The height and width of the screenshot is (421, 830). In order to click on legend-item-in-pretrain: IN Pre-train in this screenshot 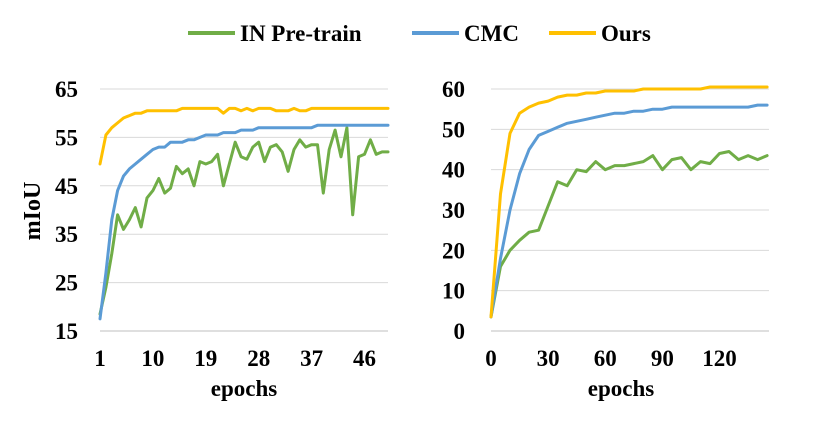, I will do `click(275, 33)`.